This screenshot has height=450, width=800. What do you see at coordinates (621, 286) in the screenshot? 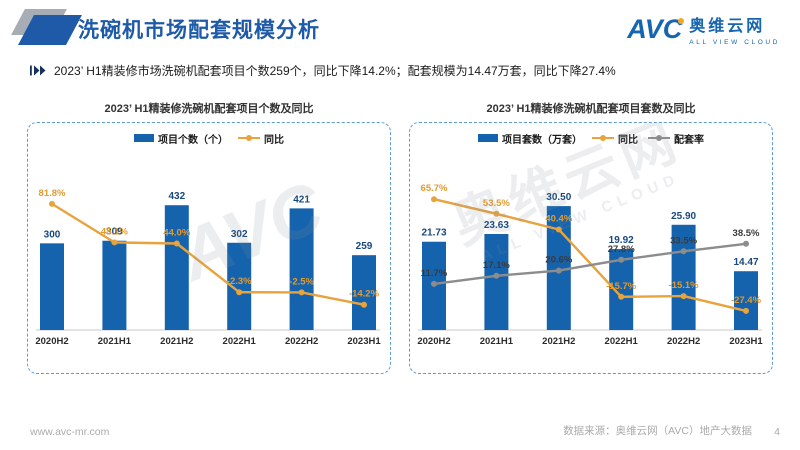
I see `line-value-label: -15.7%` at bounding box center [621, 286].